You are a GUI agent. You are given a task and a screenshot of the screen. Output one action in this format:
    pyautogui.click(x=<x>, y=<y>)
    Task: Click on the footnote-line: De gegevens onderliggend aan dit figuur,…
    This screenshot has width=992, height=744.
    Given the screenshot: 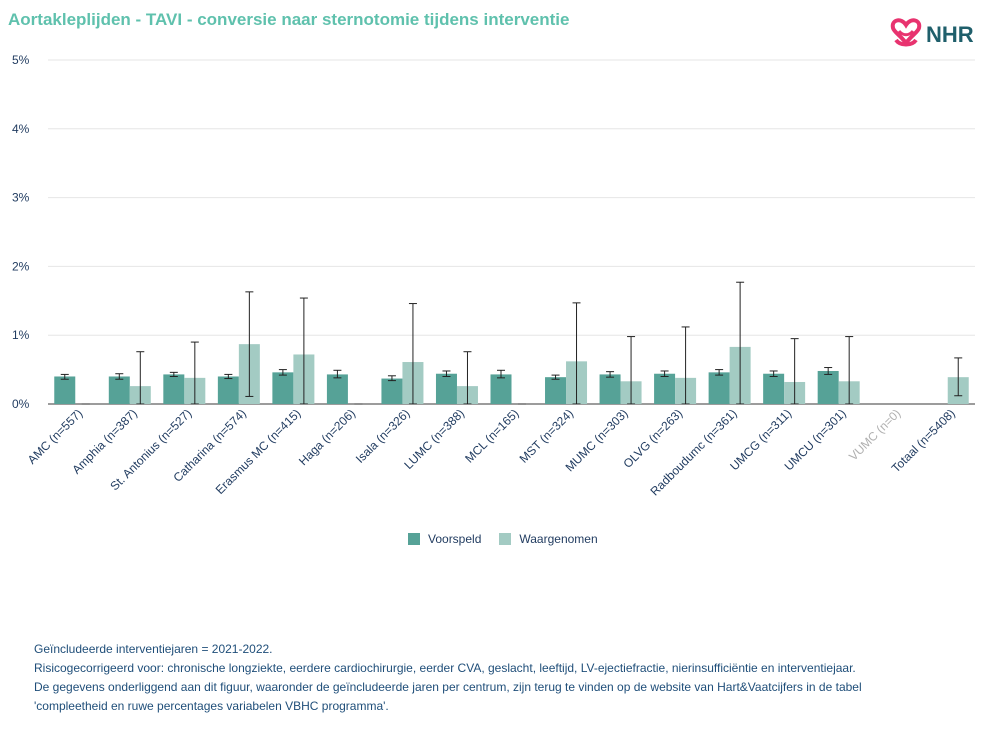 What is the action you would take?
    pyautogui.click(x=448, y=687)
    